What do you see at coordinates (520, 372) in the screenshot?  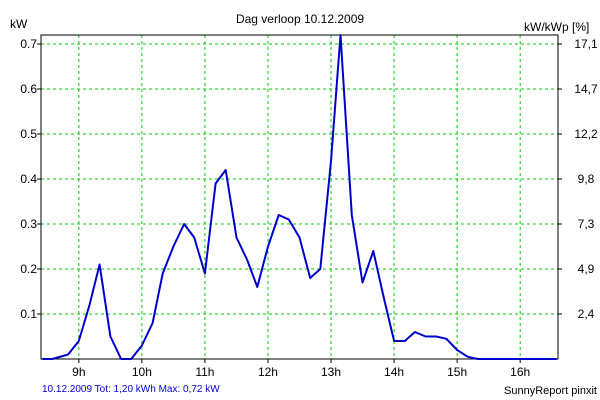 I see `x-tick-label: 16h` at bounding box center [520, 372].